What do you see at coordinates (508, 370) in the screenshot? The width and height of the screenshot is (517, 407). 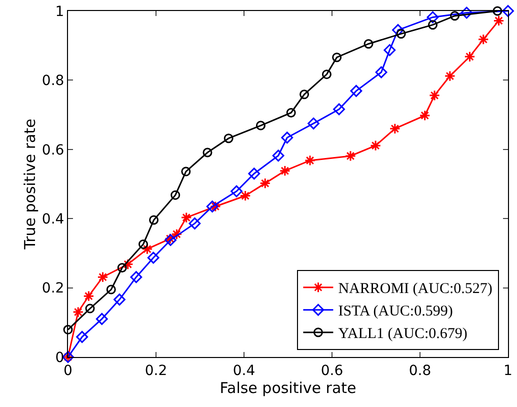 I see `x-tick-label: 1` at bounding box center [508, 370].